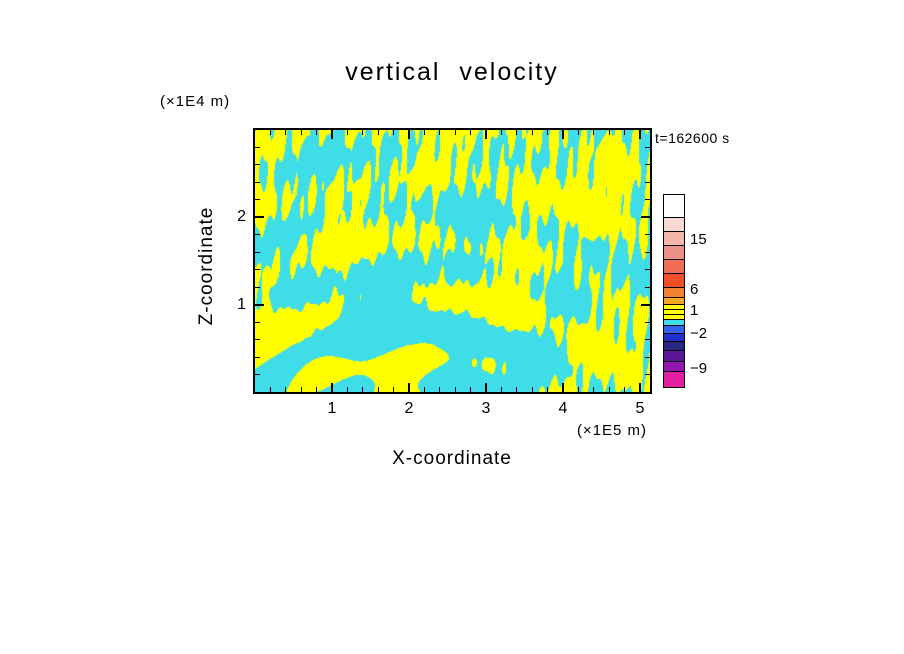  Describe the element at coordinates (206, 266) in the screenshot. I see `y-axis-title: Z-coordinate` at that location.